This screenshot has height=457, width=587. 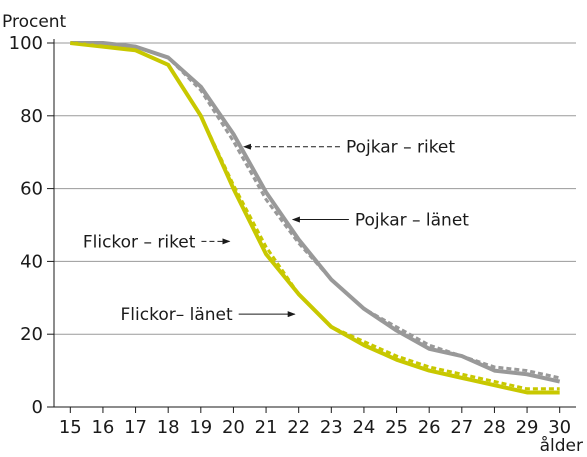 I want to click on x-tick-label: 17, so click(x=135, y=427).